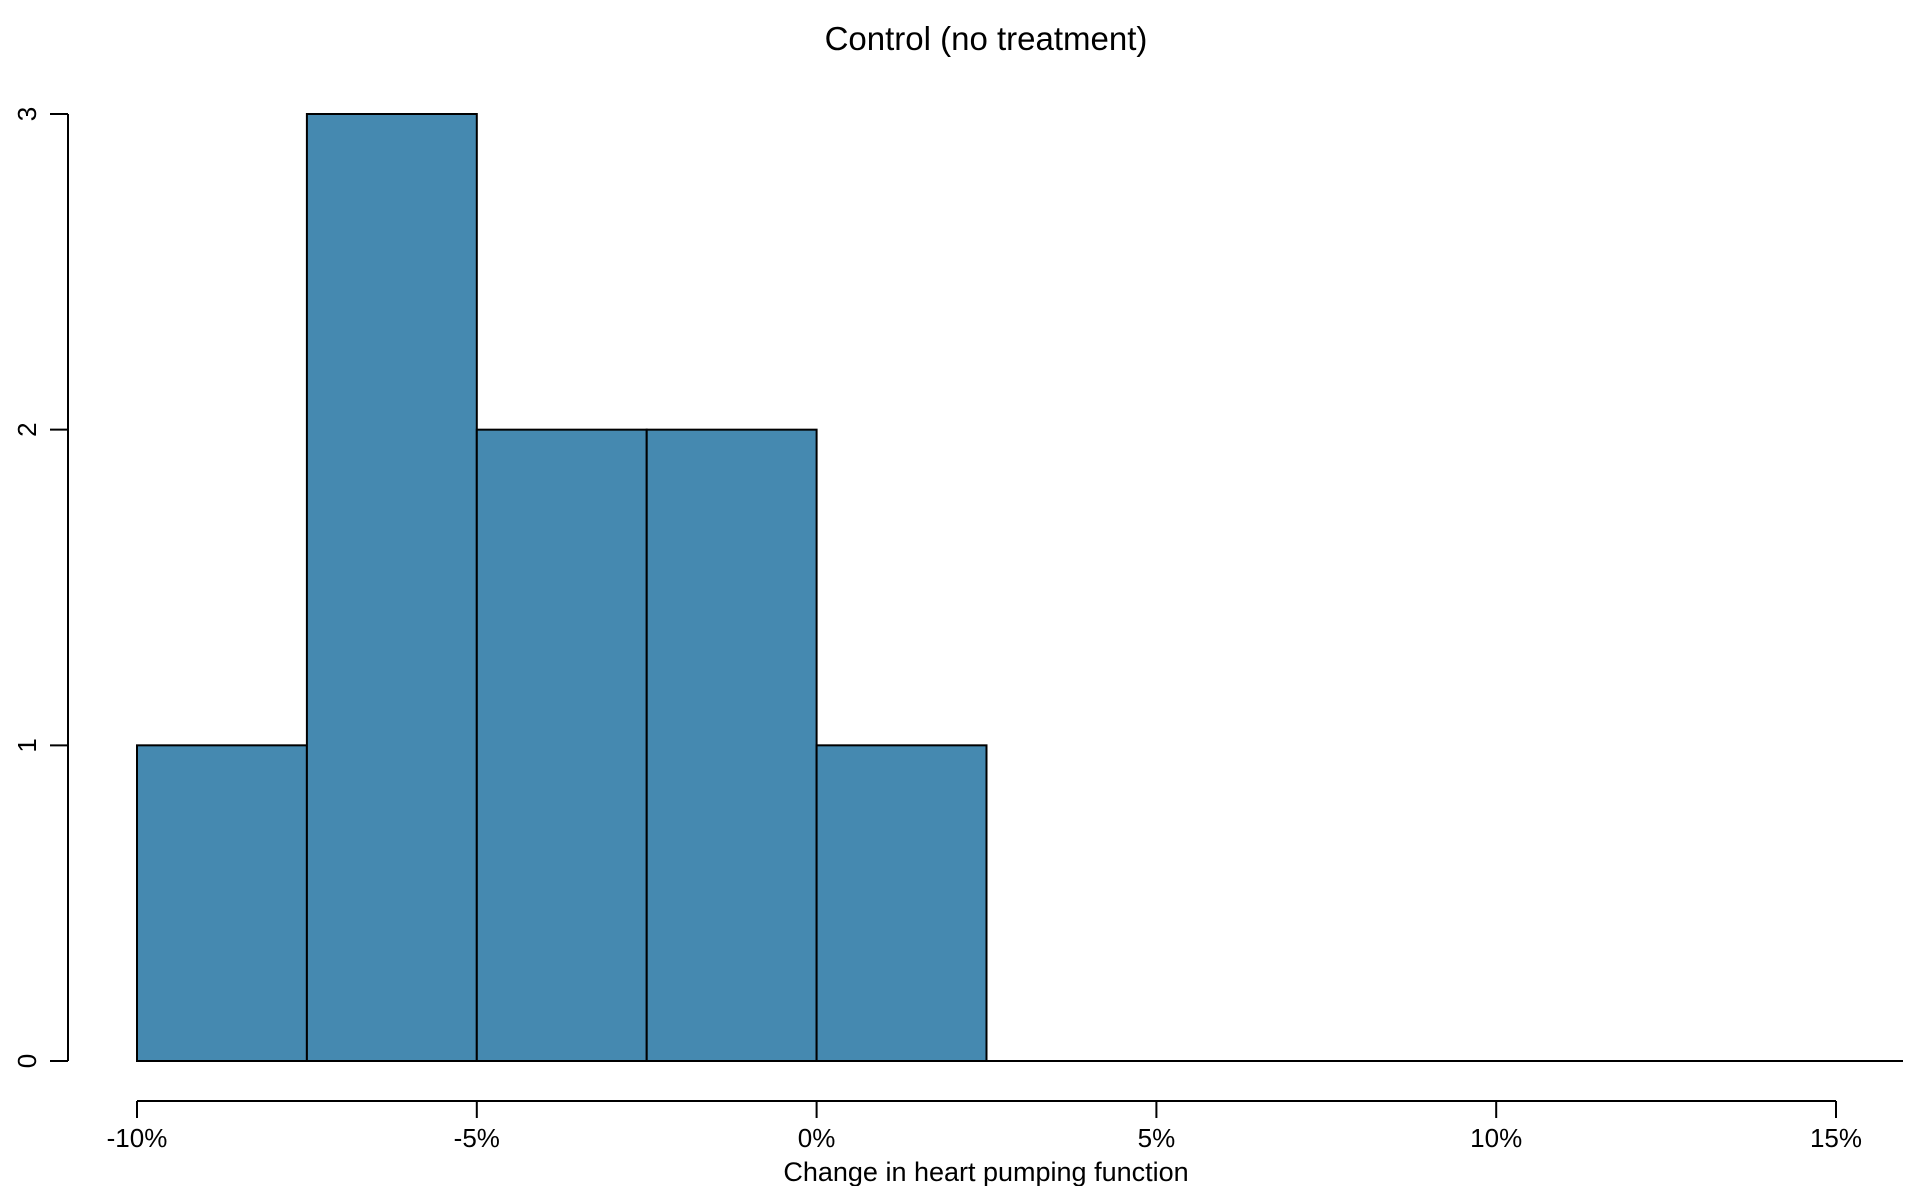 The height and width of the screenshot is (1186, 1920). I want to click on x-tick-label: -10%, so click(137, 1138).